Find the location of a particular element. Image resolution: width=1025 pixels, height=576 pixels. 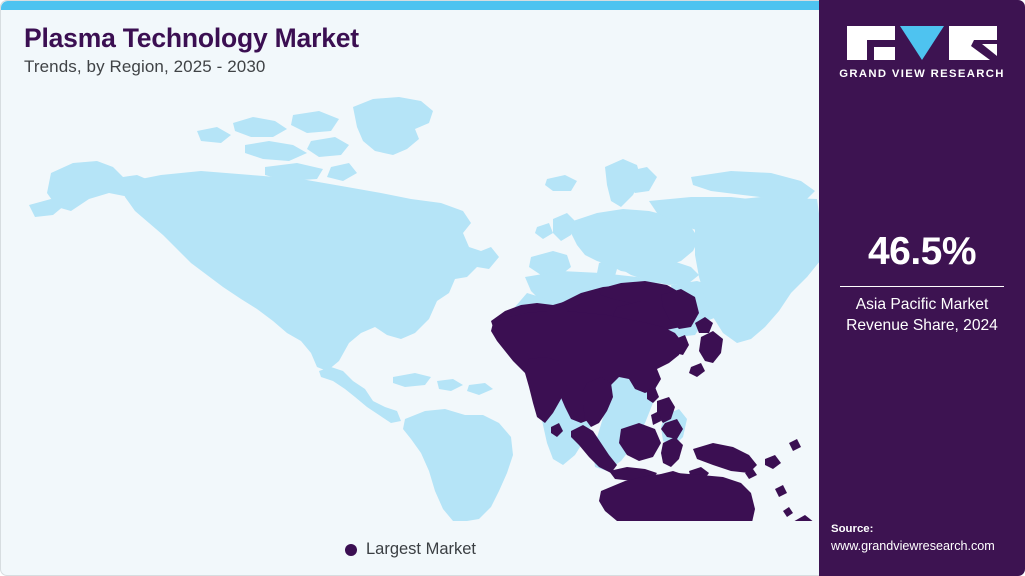

legend-marker-icon is located at coordinates (350, 549).